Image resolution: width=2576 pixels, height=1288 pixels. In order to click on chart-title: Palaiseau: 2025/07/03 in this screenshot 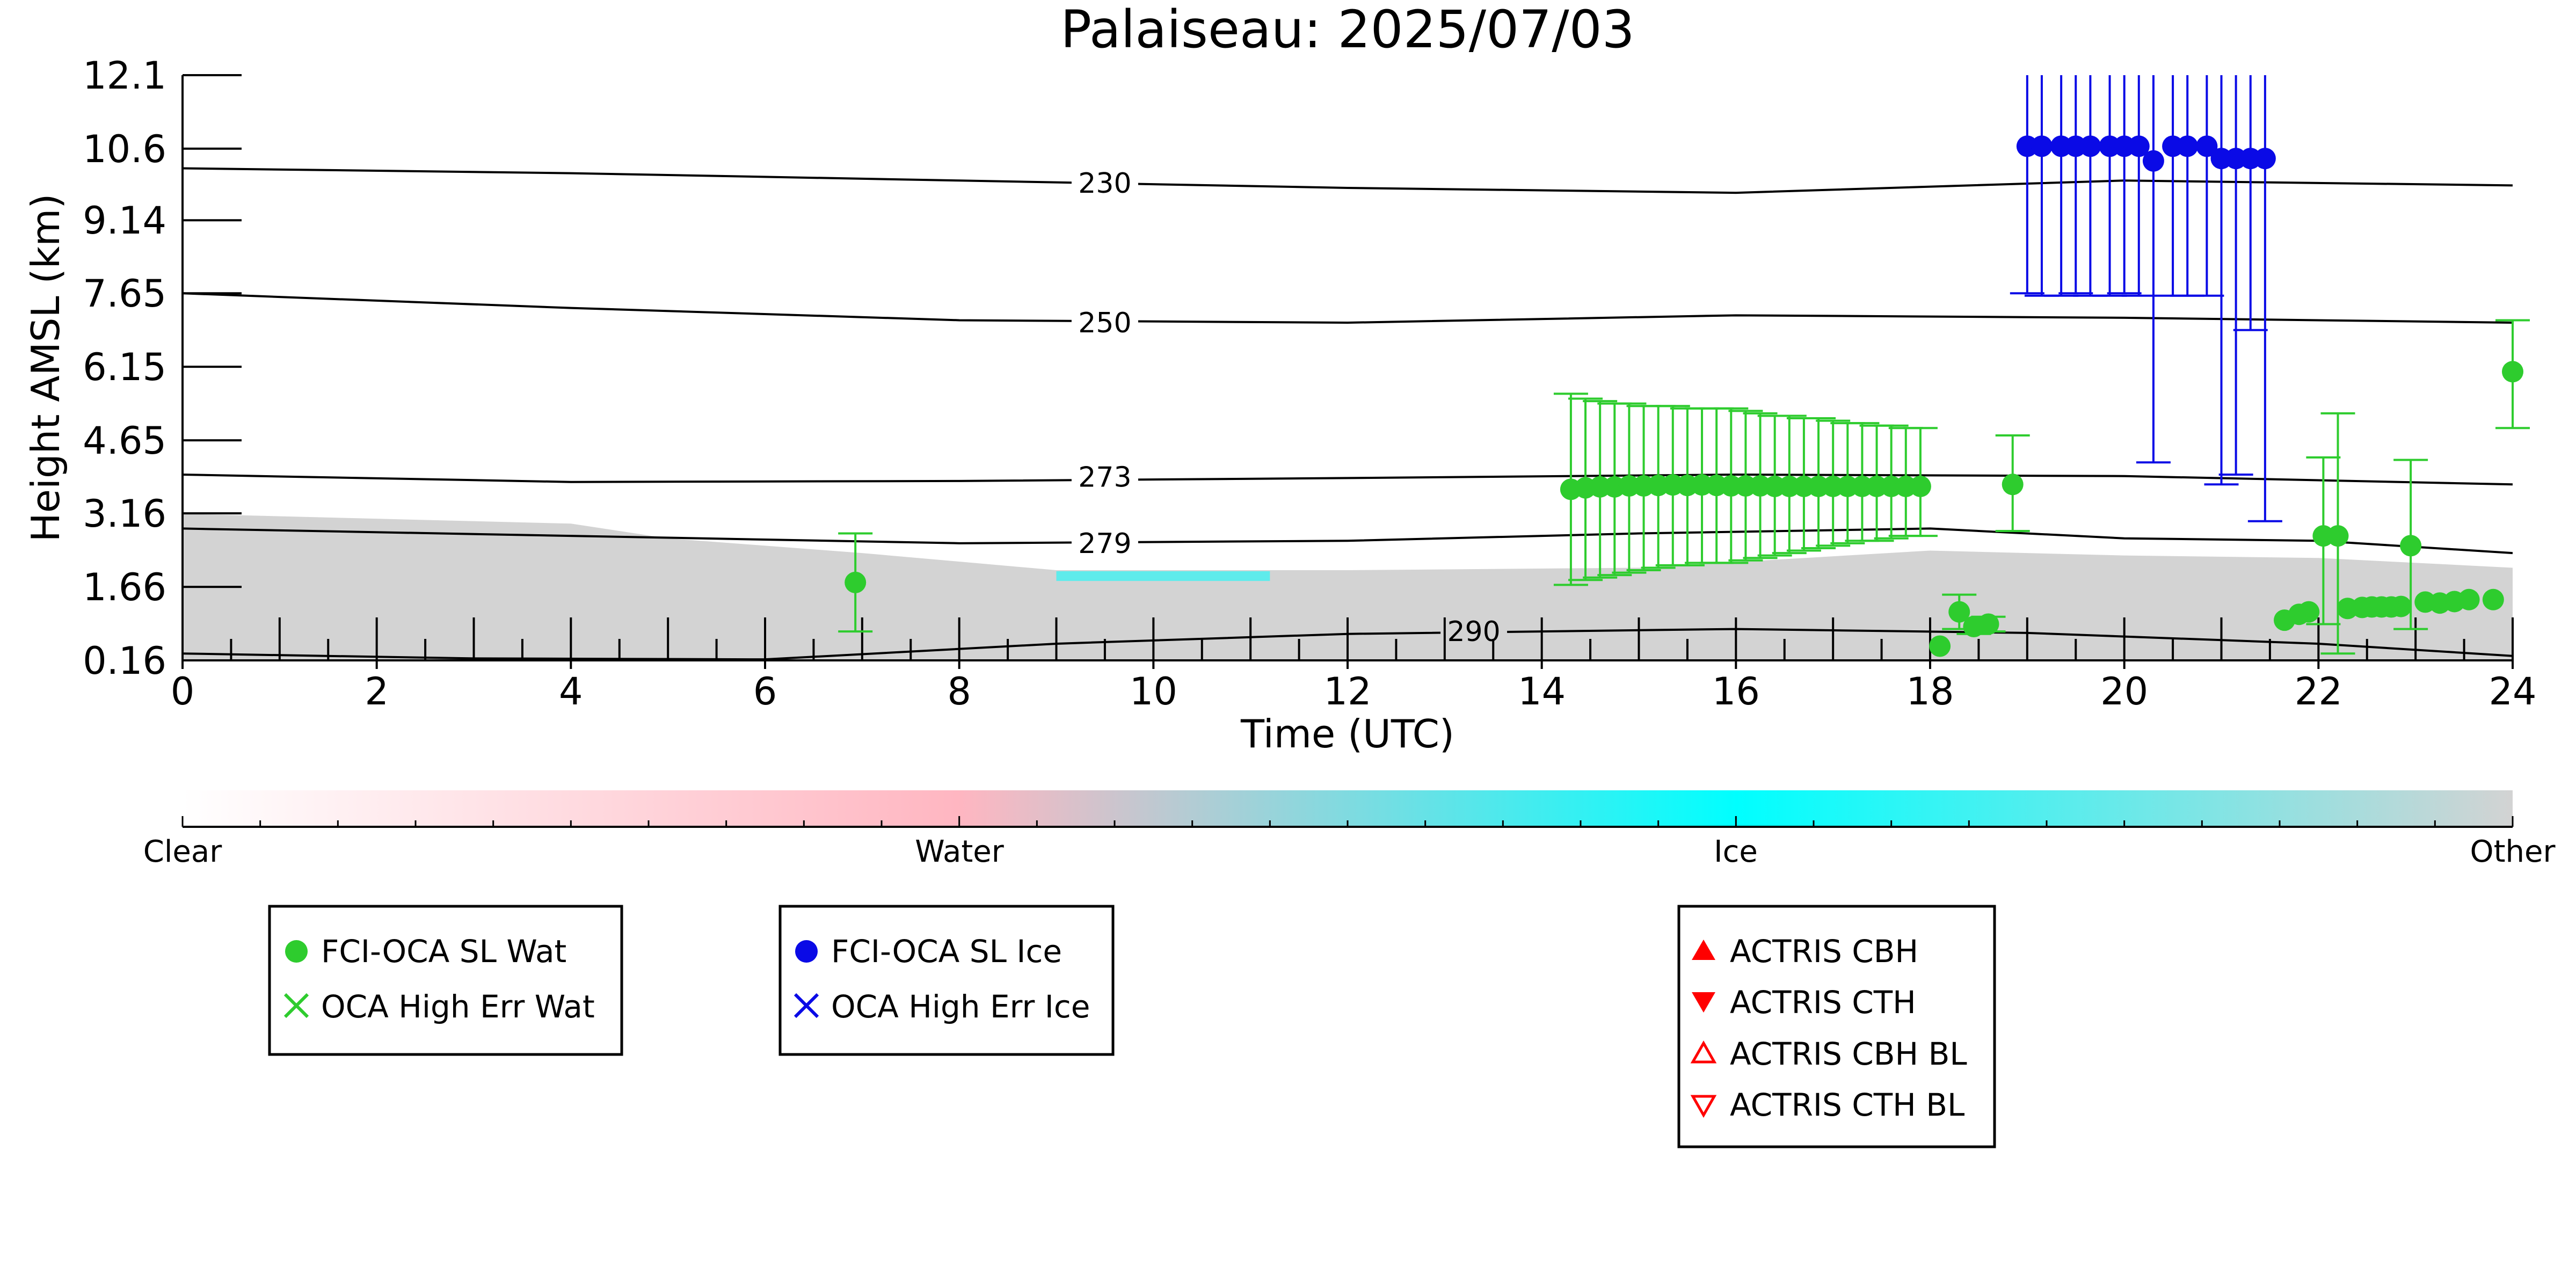, I will do `click(1347, 30)`.